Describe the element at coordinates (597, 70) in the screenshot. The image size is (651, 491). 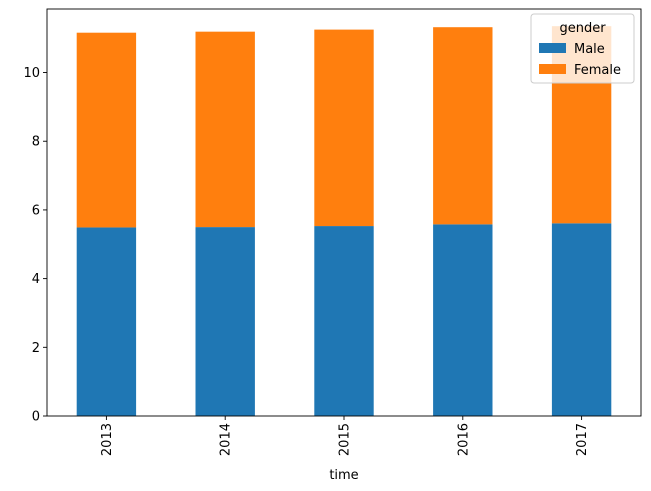
I see `legend-label-female: Female` at that location.